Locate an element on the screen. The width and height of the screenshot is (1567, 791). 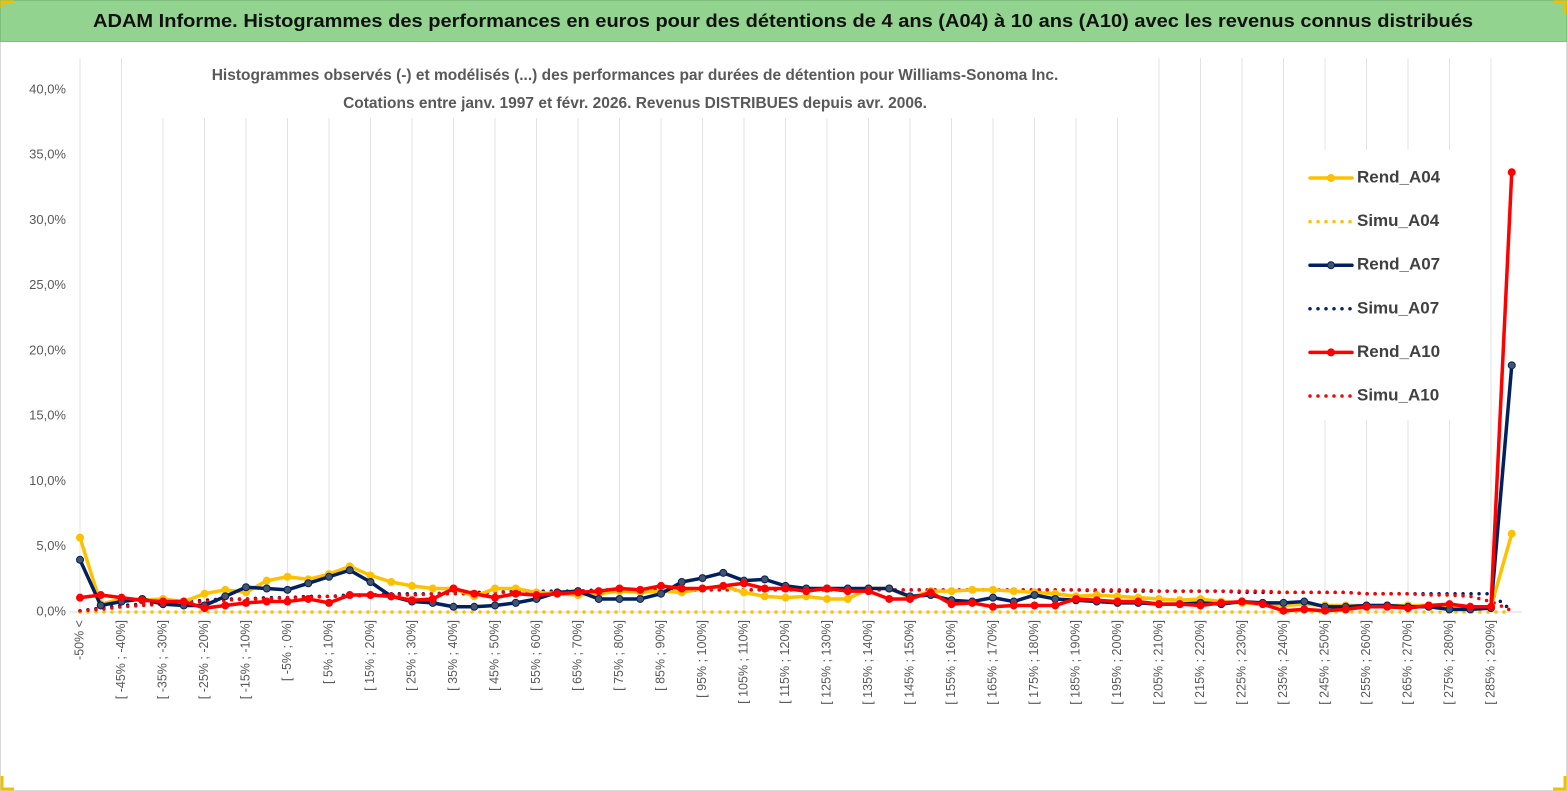
y-tick-label: 0,0% is located at coordinates (51, 610).